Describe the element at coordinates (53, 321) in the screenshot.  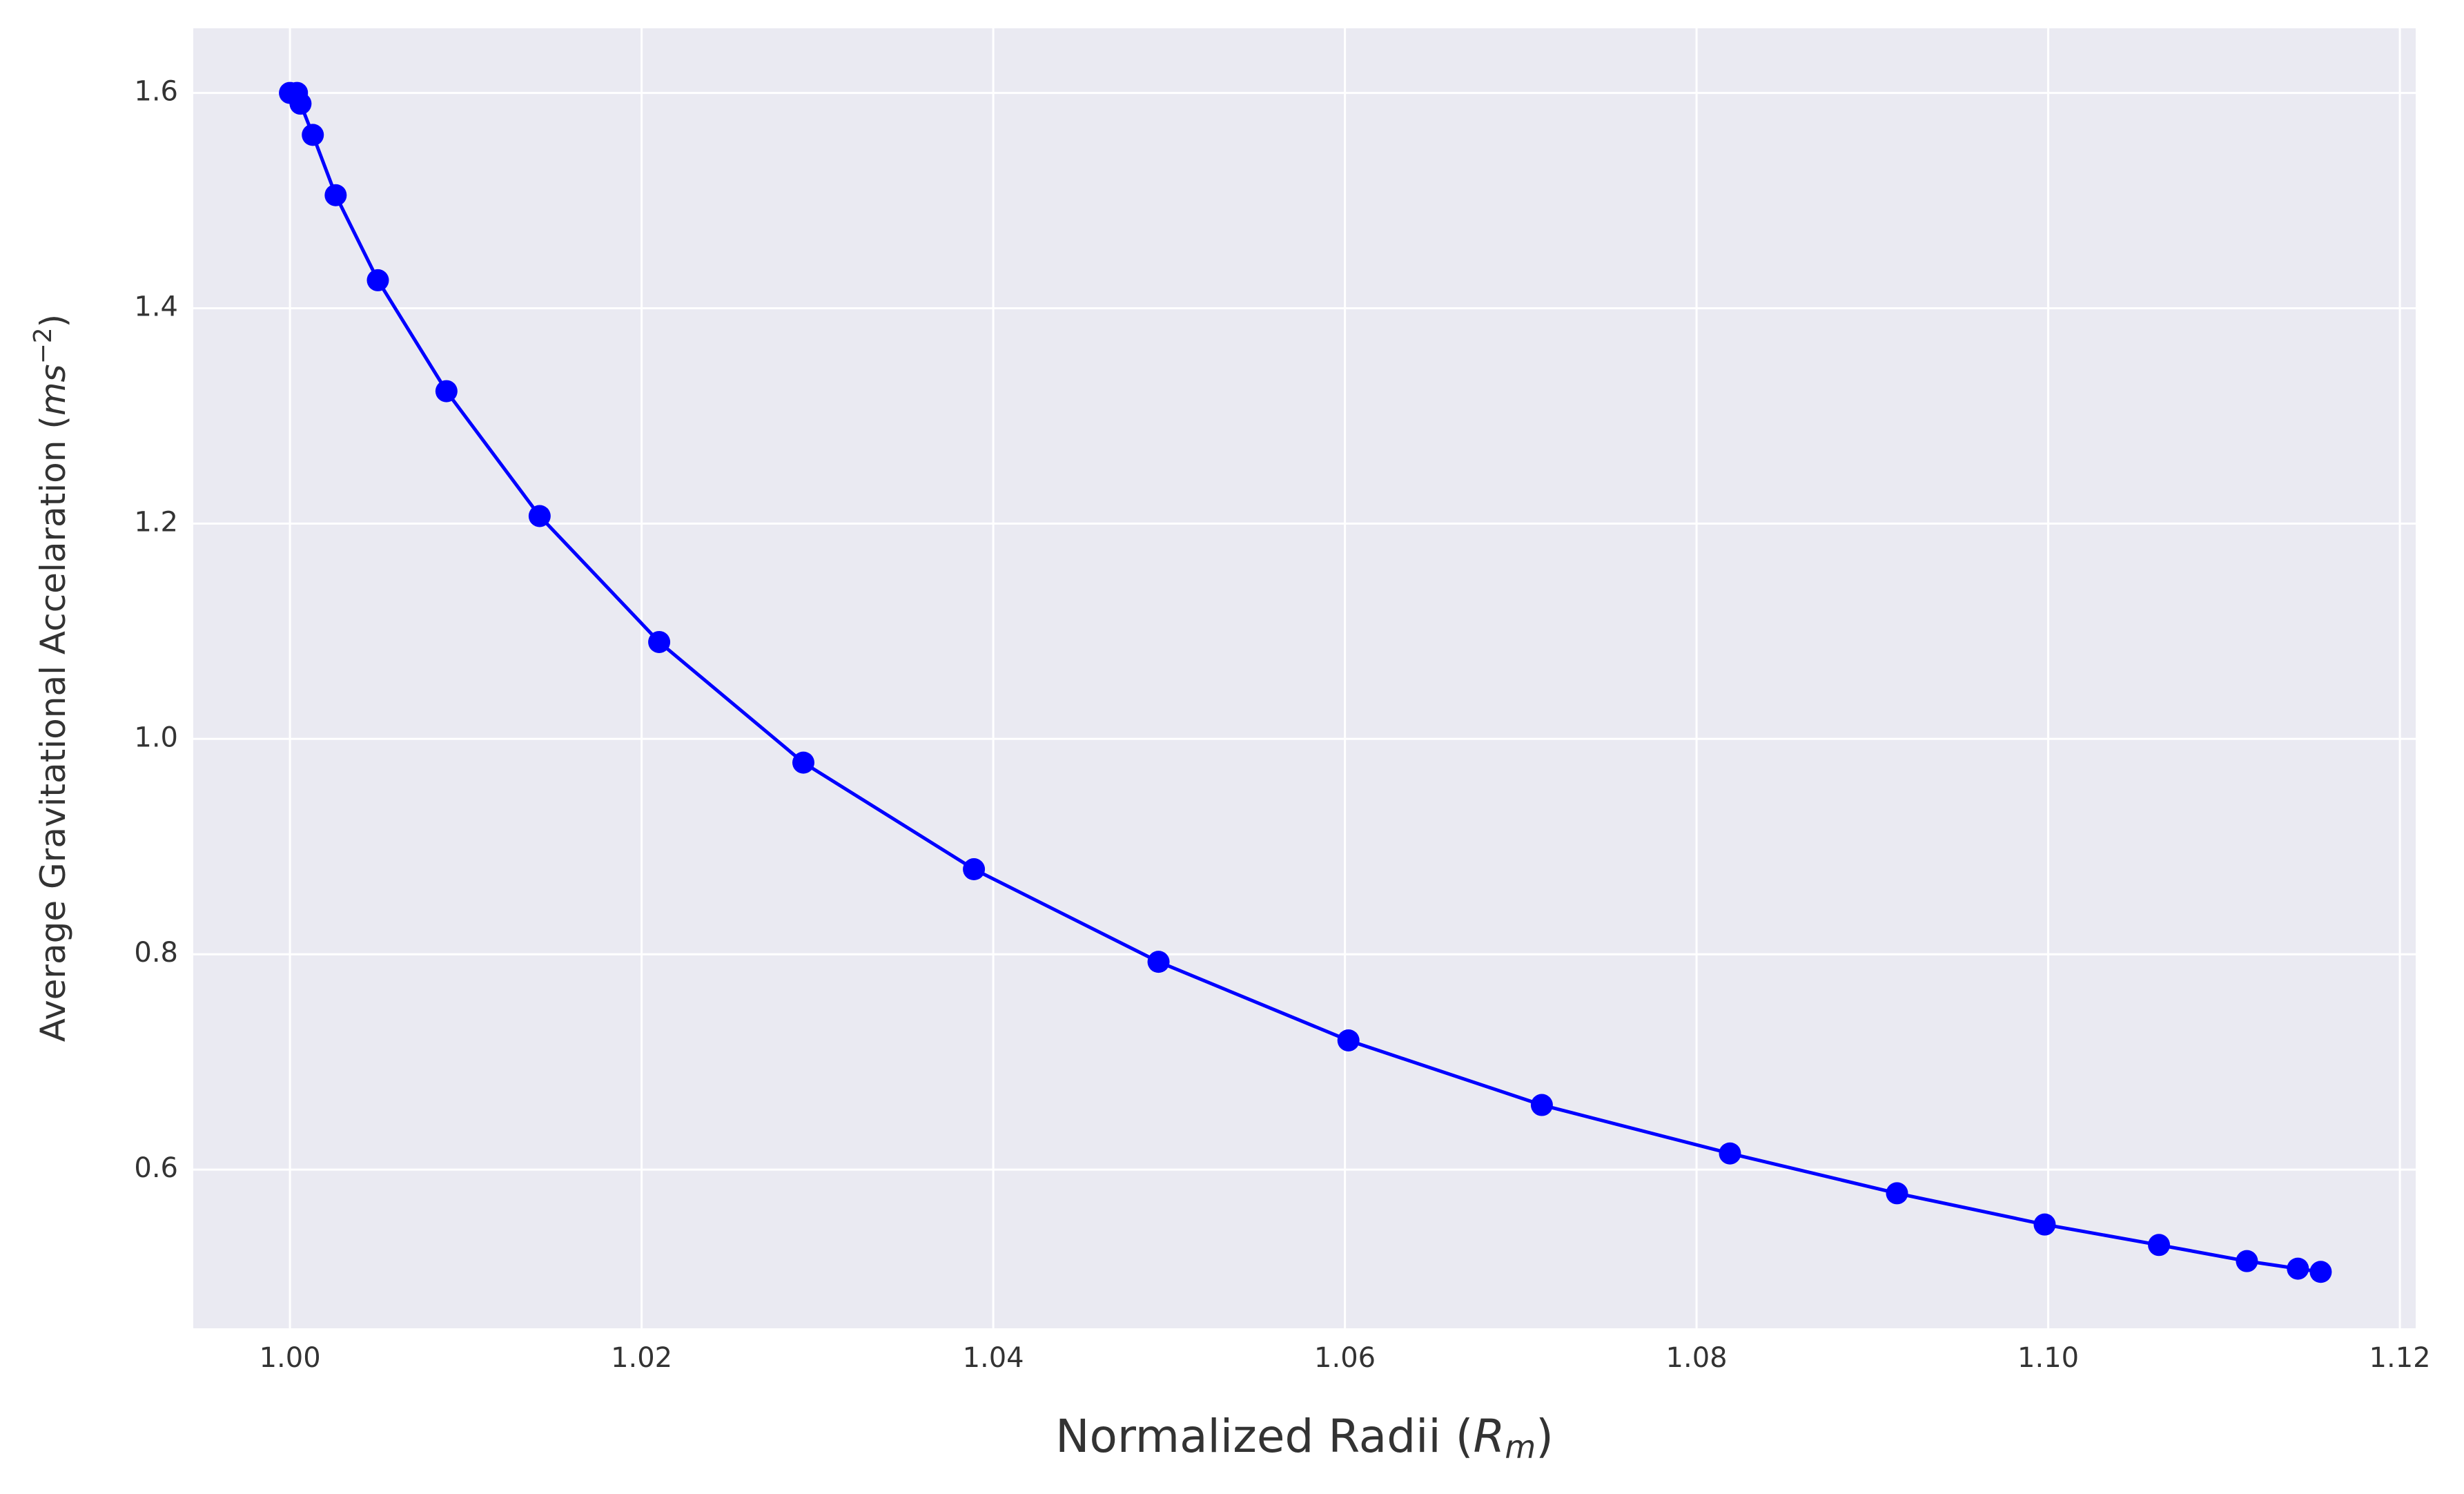
I see `y-label-text: )` at that location.